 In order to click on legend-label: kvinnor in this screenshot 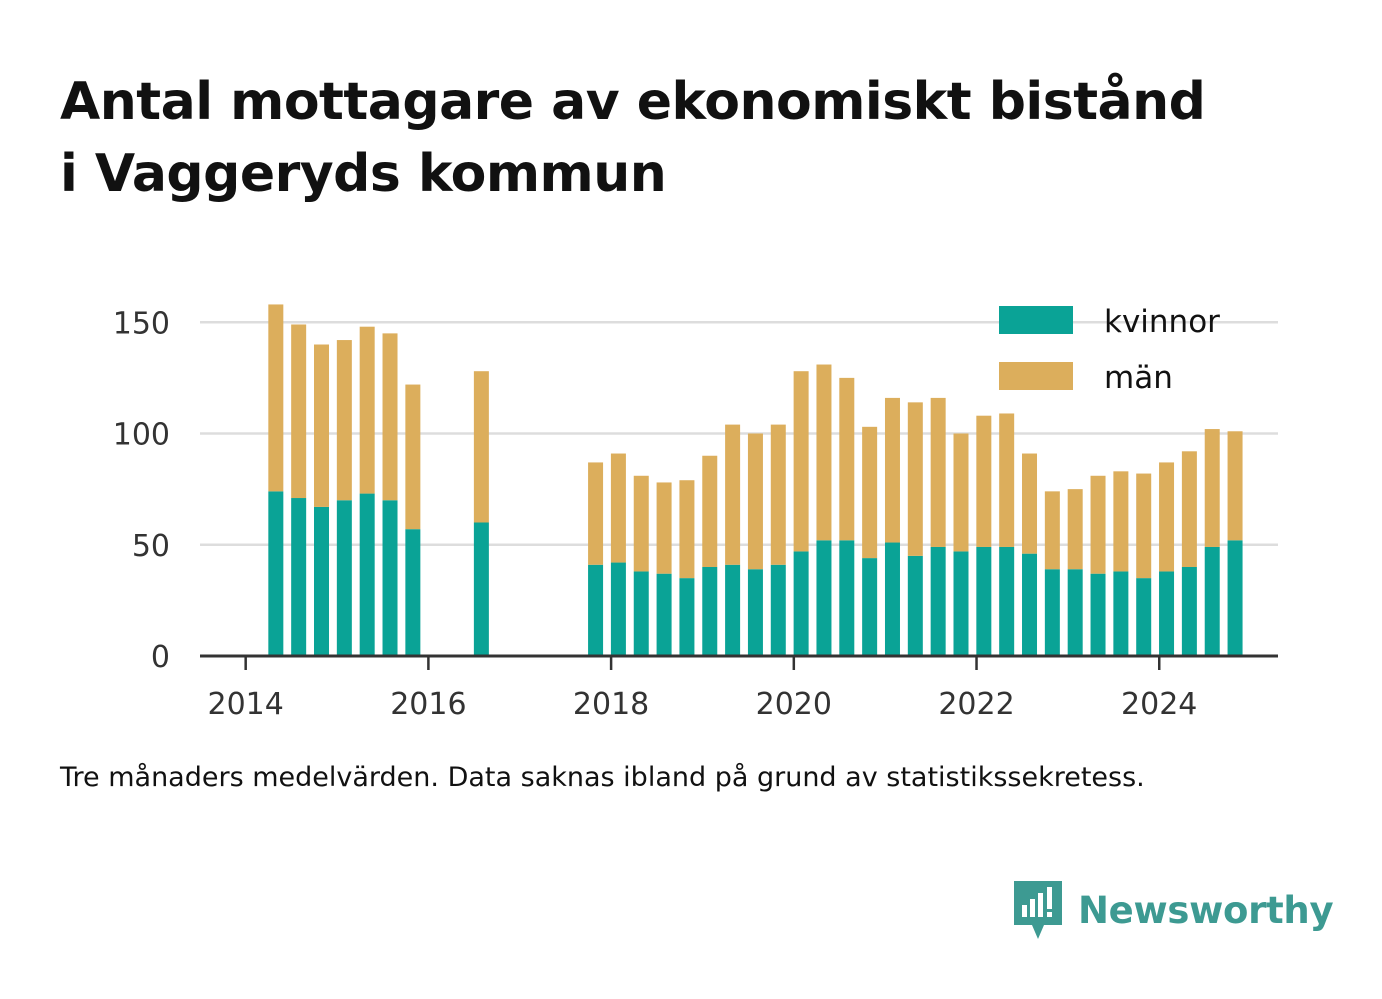, I will do `click(1162, 322)`.